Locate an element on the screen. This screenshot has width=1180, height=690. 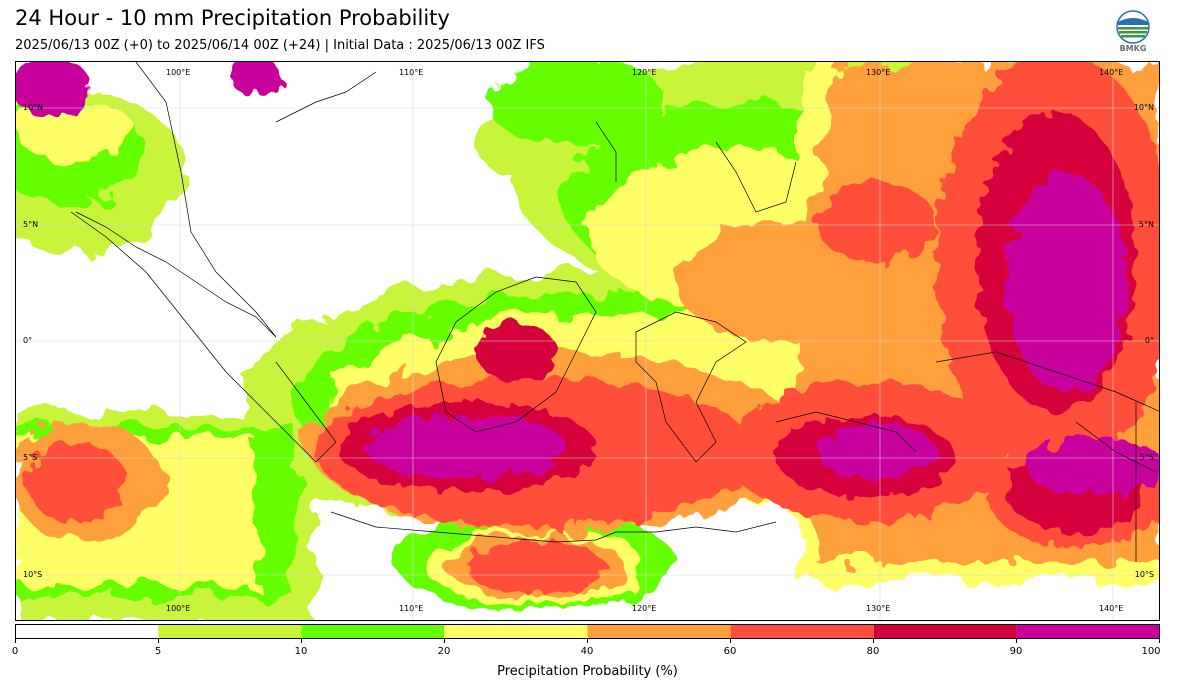
colorbar-tick-6: 80 is located at coordinates (873, 651).